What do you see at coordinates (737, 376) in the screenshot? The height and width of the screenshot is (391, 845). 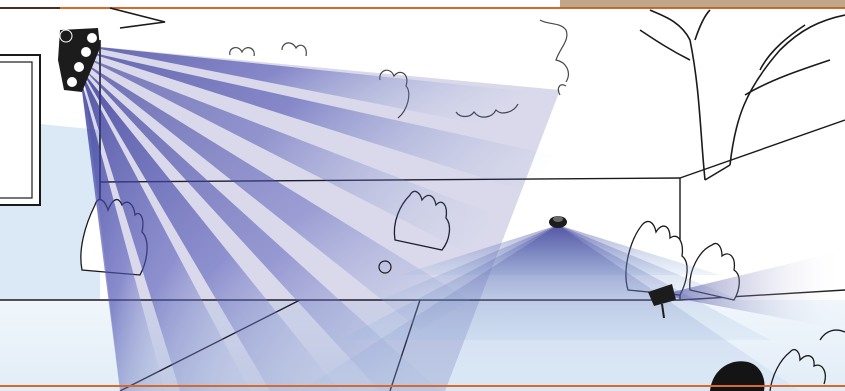 I see `foreground-device` at bounding box center [737, 376].